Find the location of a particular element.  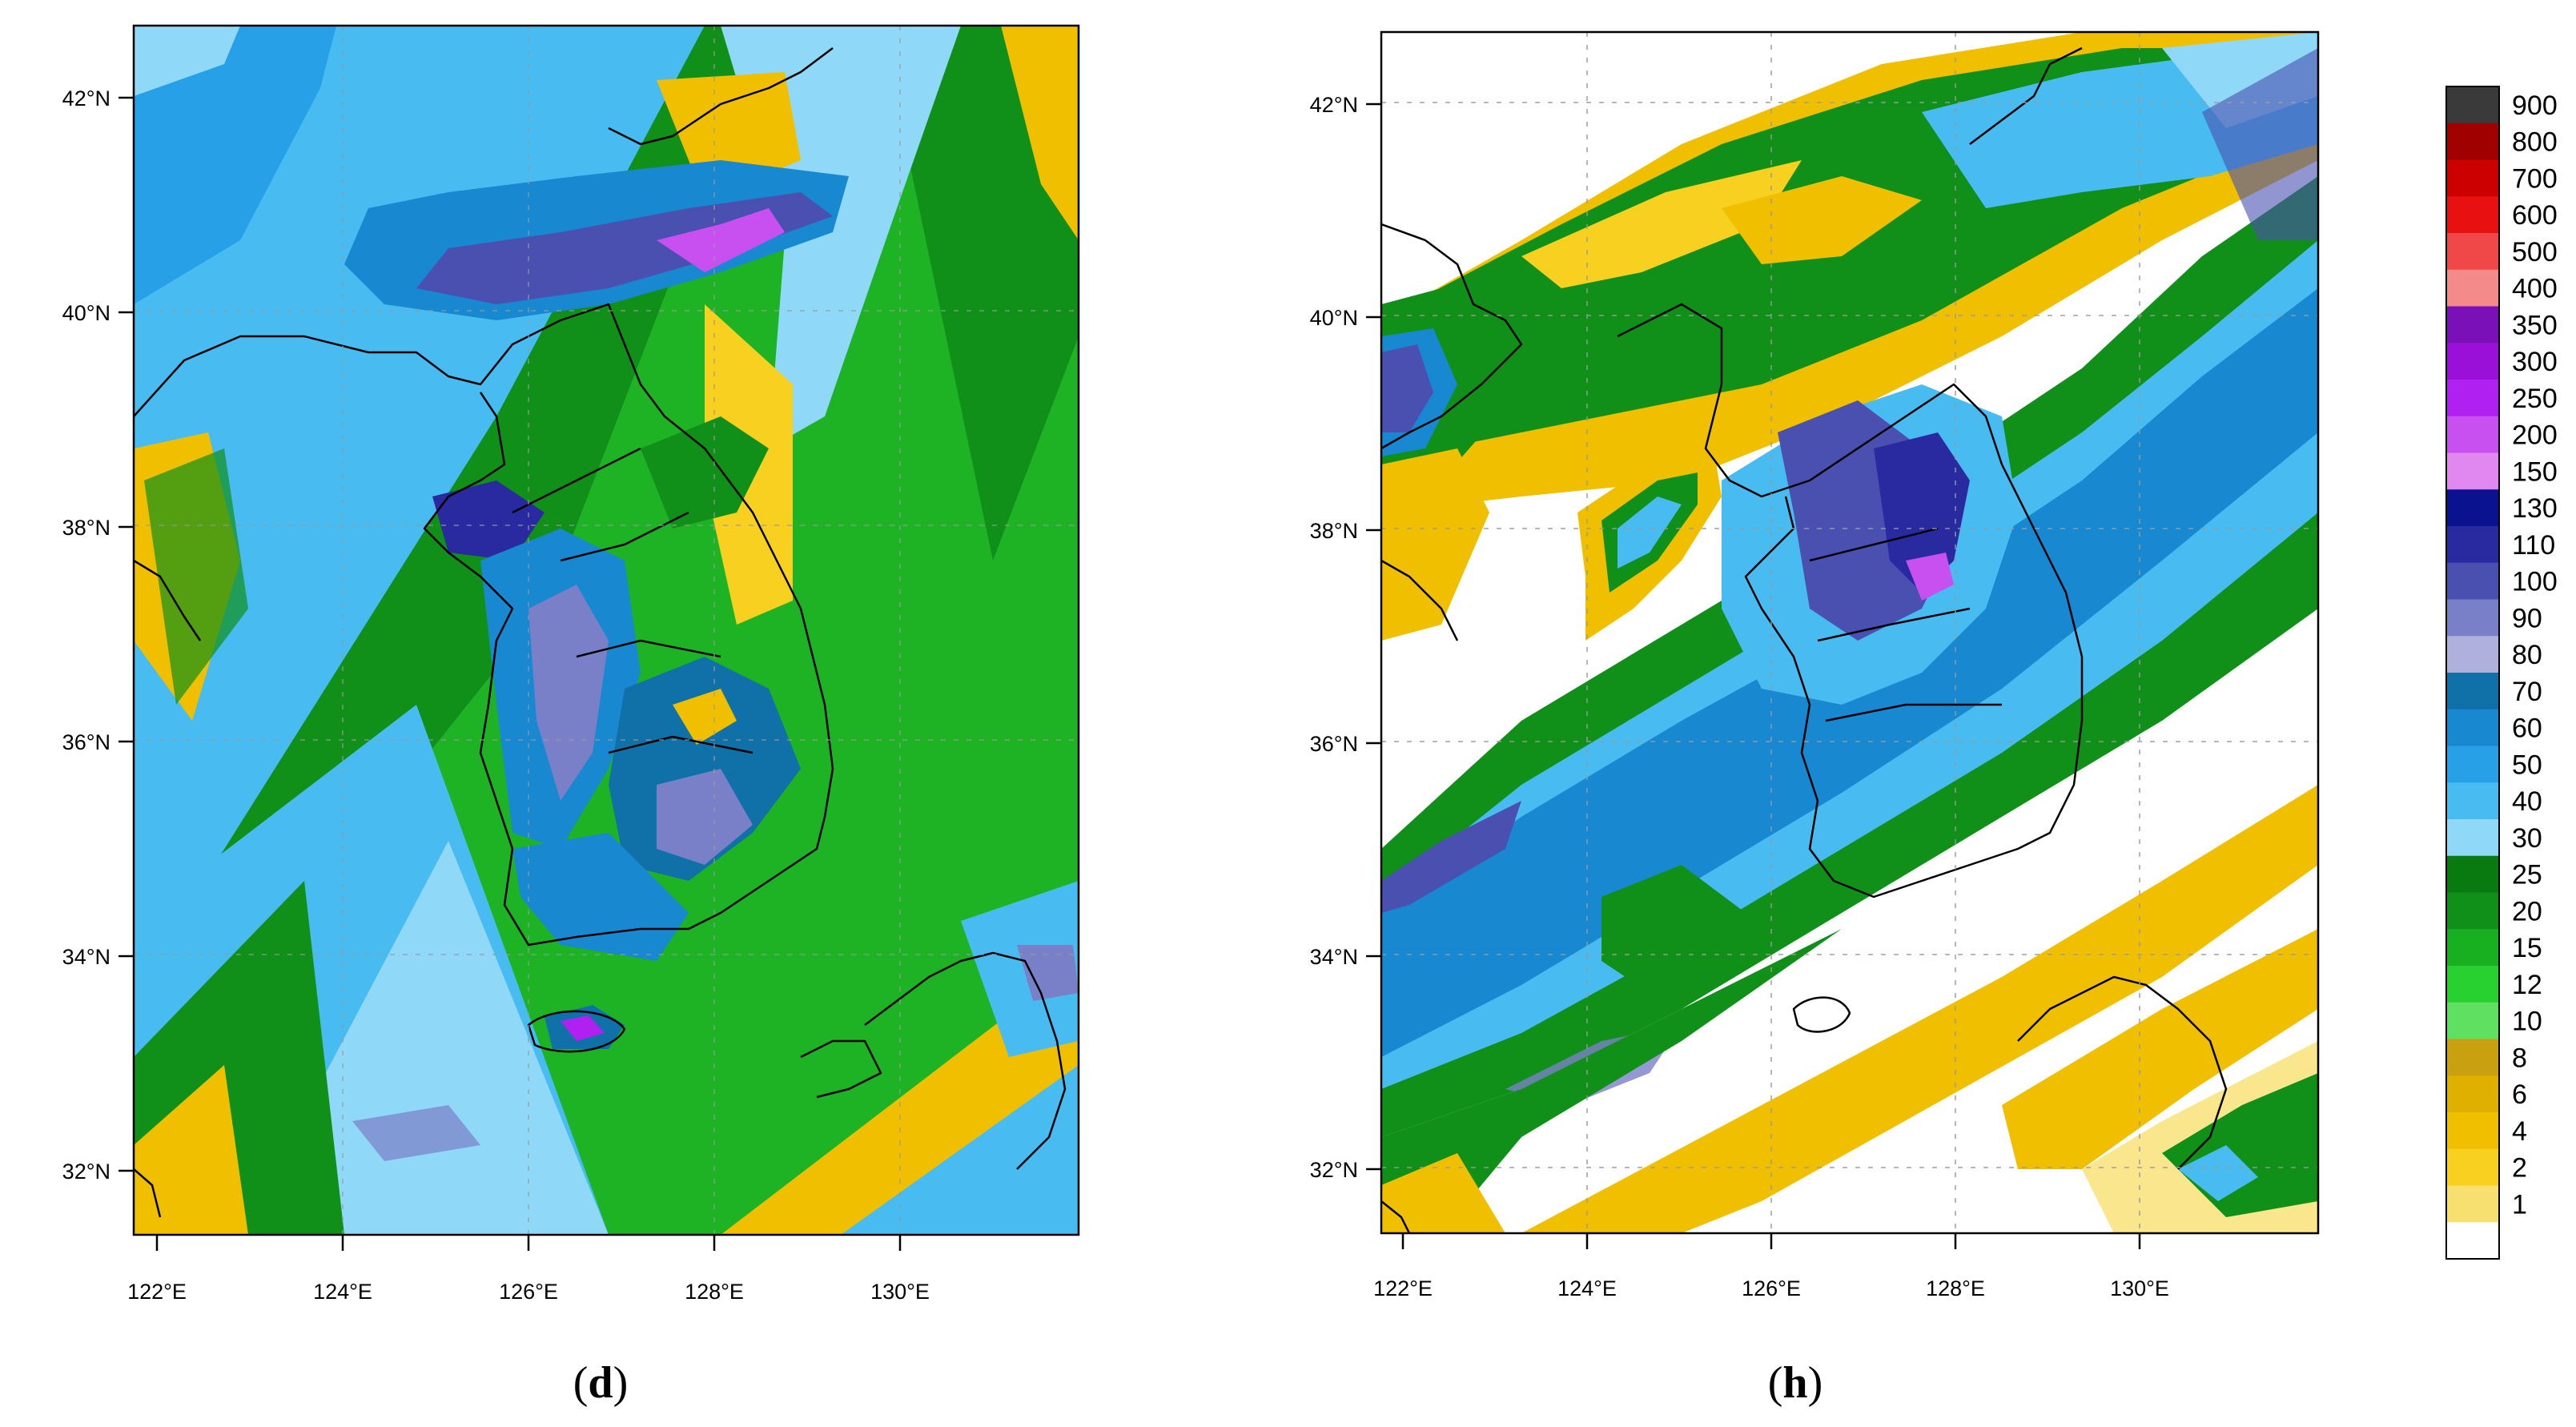

colorbar-label: 6 is located at coordinates (2519, 1094).